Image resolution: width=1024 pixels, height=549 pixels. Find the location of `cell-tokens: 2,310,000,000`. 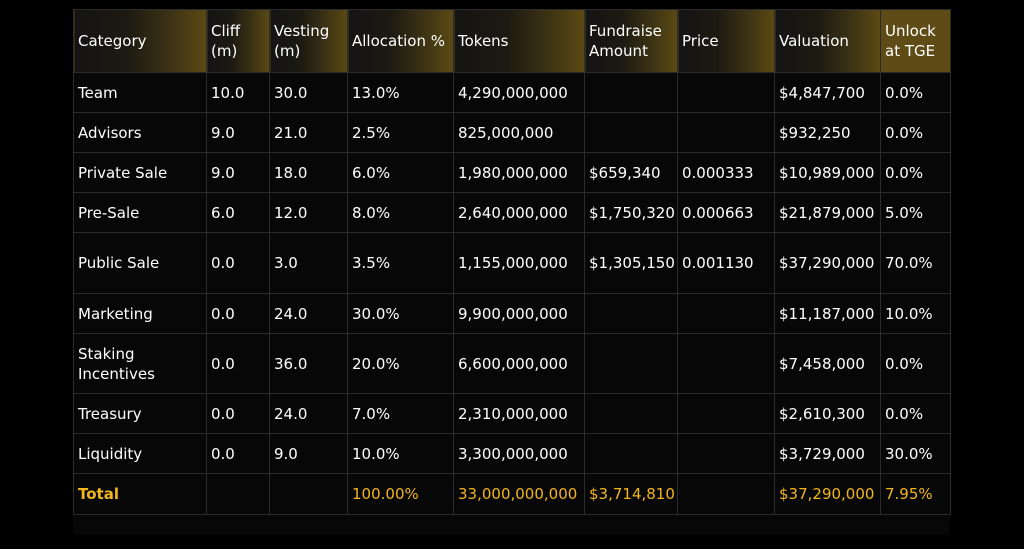

cell-tokens: 2,310,000,000 is located at coordinates (519, 413).